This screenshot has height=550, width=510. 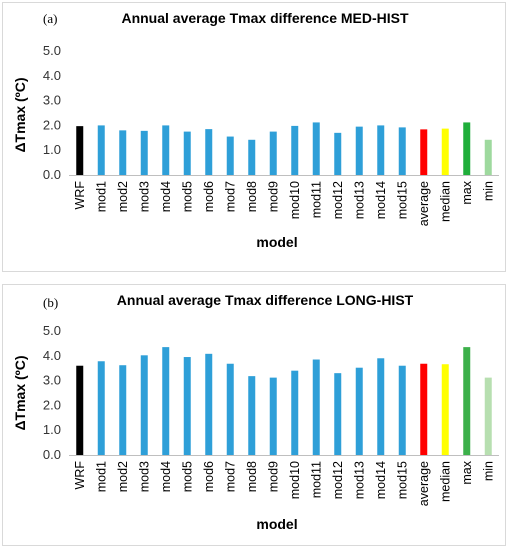 What do you see at coordinates (381, 406) in the screenshot?
I see `bar-mod14` at bounding box center [381, 406].